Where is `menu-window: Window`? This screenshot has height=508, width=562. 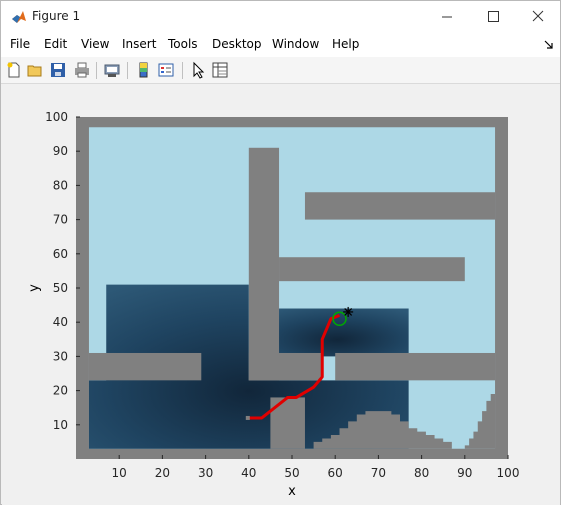
menu-window: Window is located at coordinates (296, 44).